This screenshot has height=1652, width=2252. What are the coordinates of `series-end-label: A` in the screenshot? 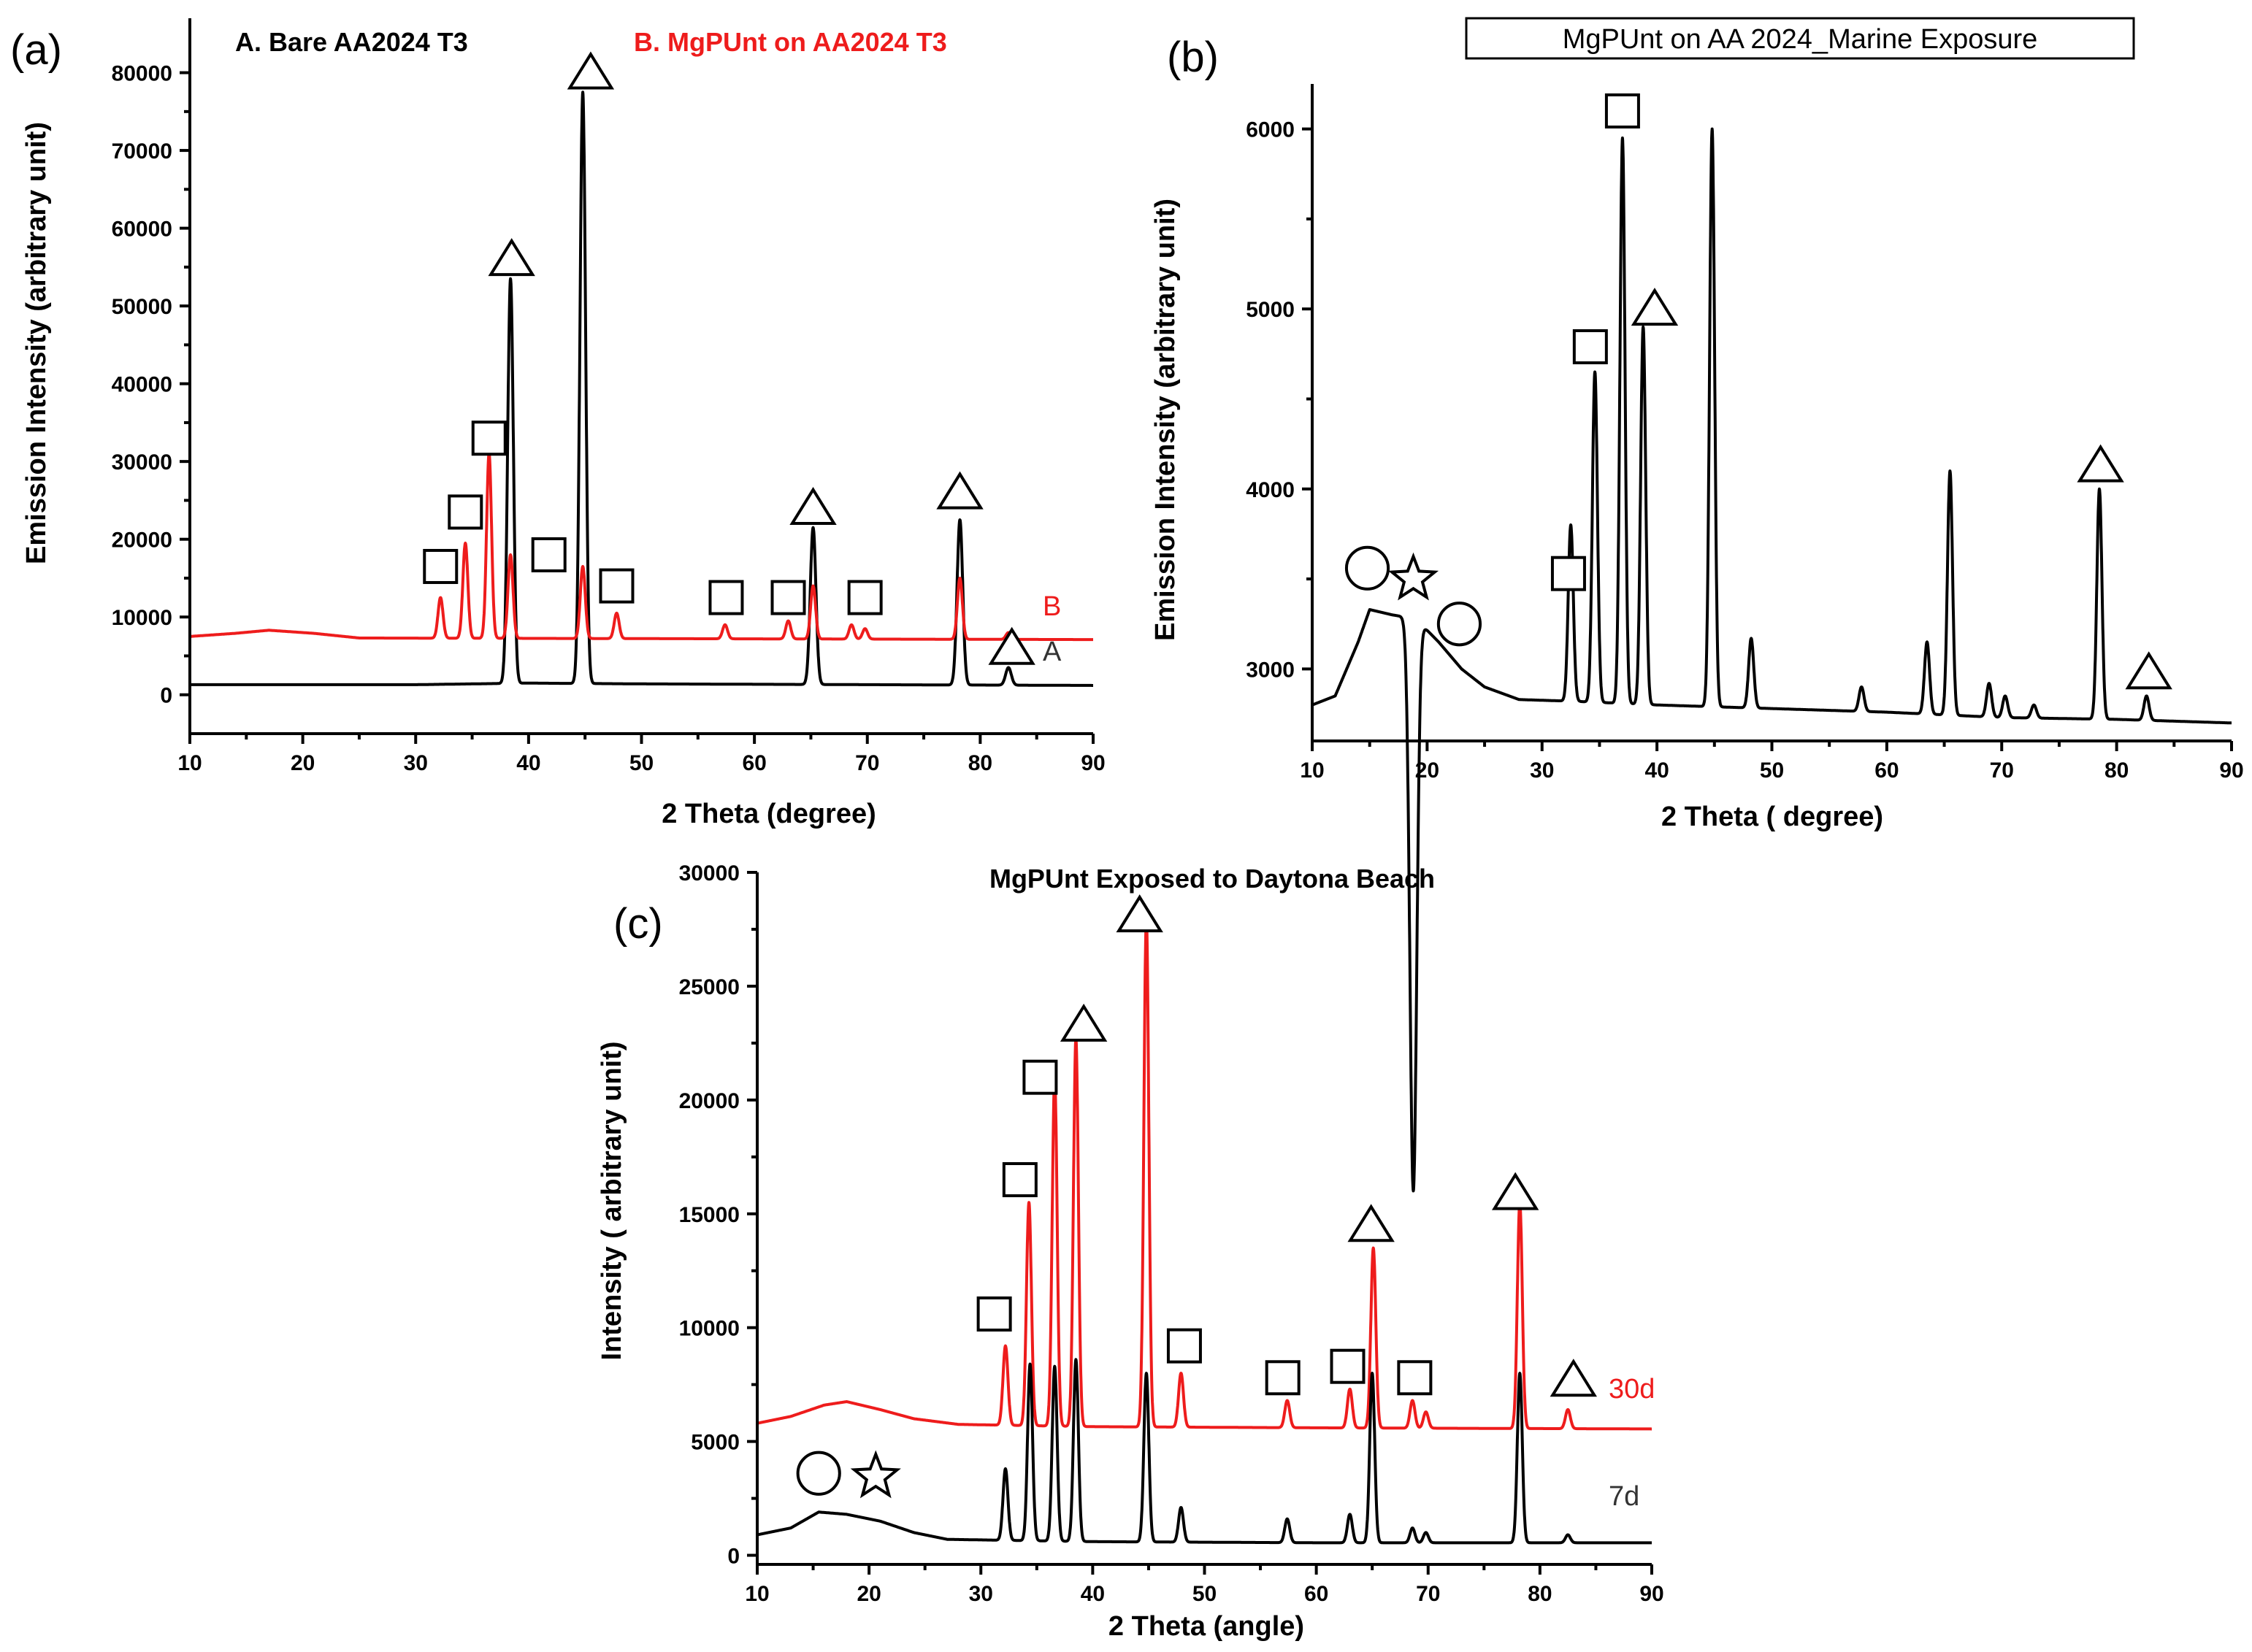 It's located at (1052, 652).